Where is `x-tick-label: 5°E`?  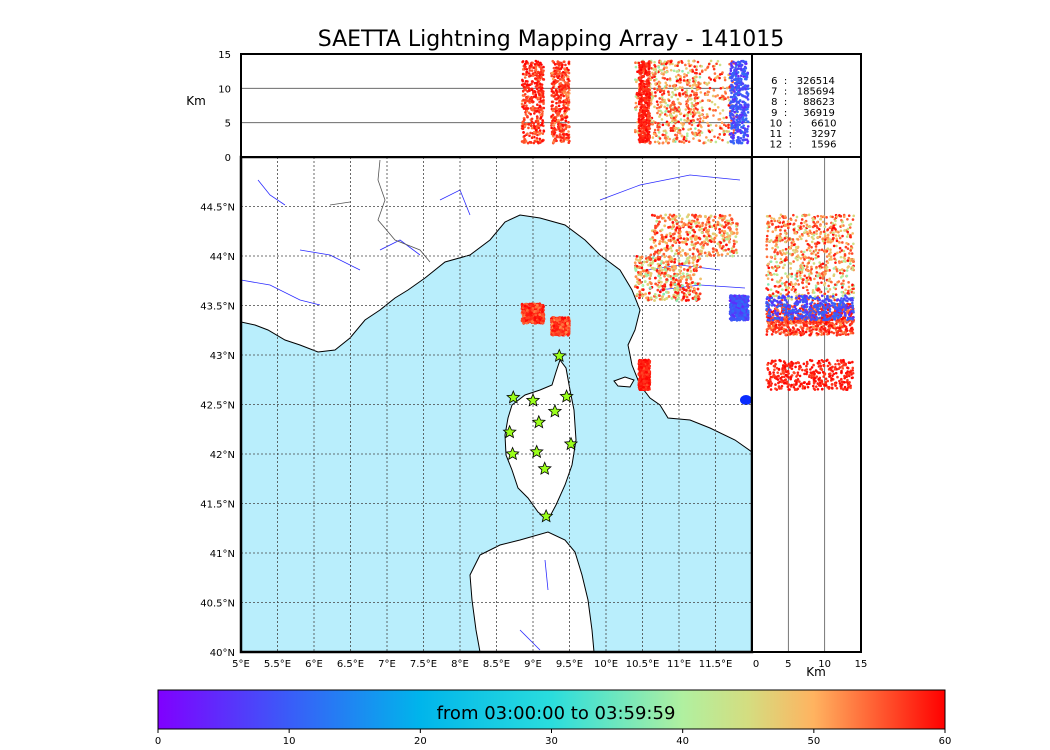 x-tick-label: 5°E is located at coordinates (241, 664).